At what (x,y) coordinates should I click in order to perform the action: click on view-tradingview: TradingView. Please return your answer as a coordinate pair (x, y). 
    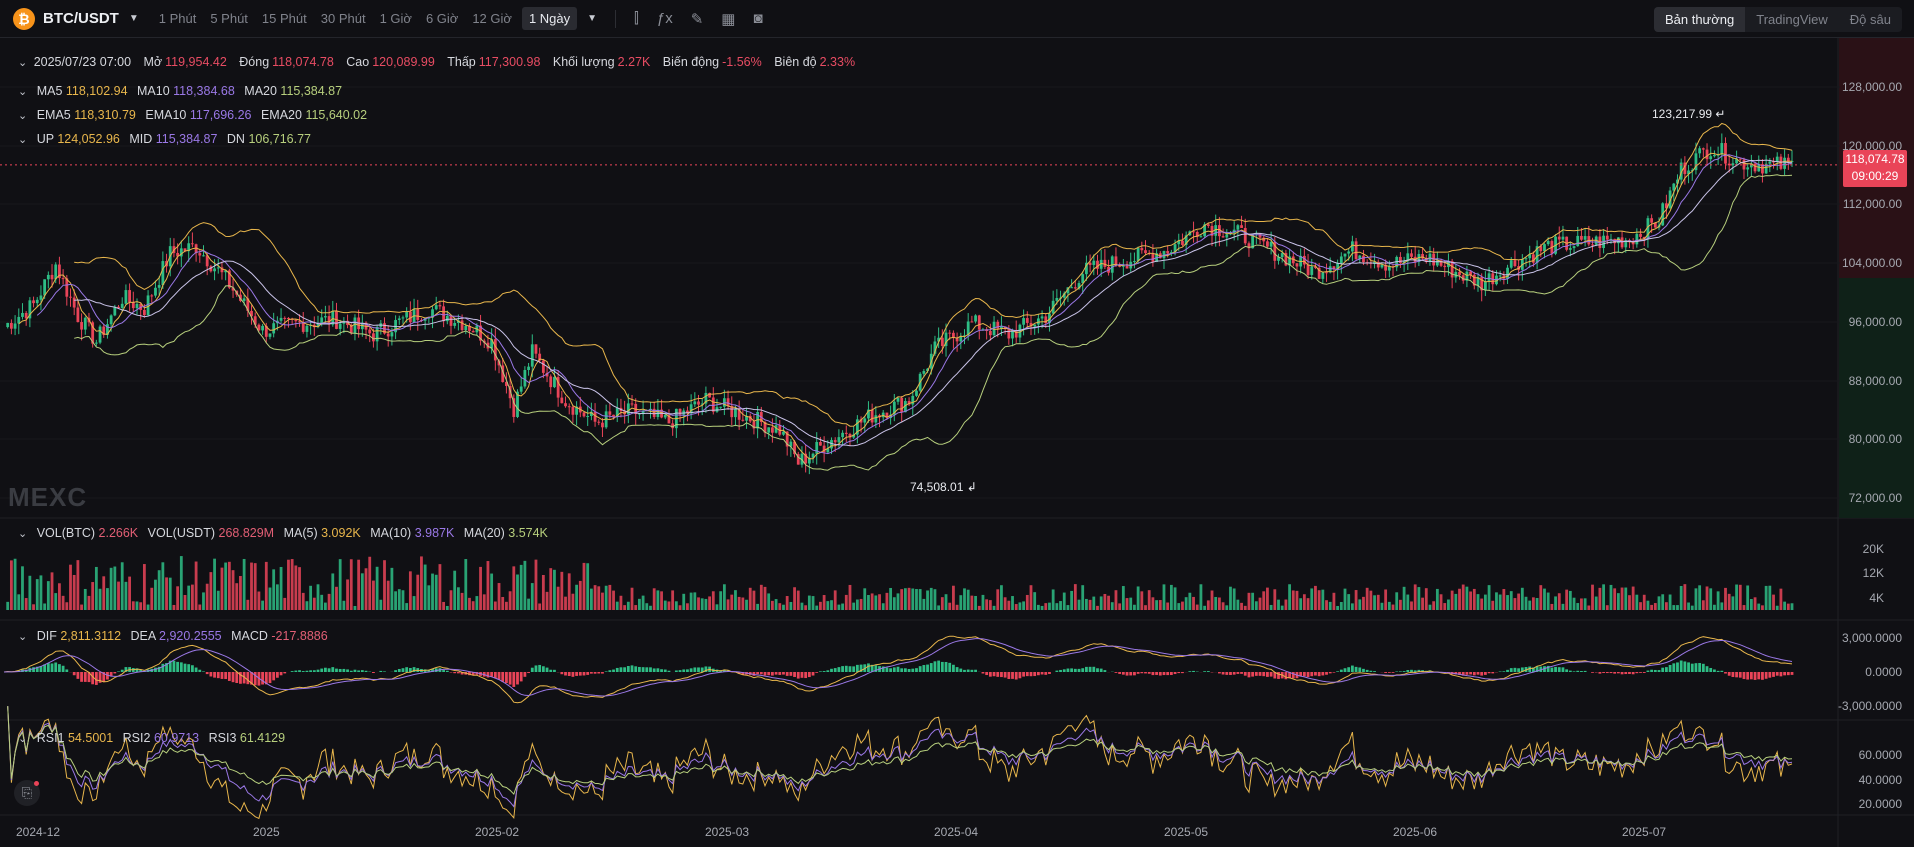
    Looking at the image, I should click on (1792, 19).